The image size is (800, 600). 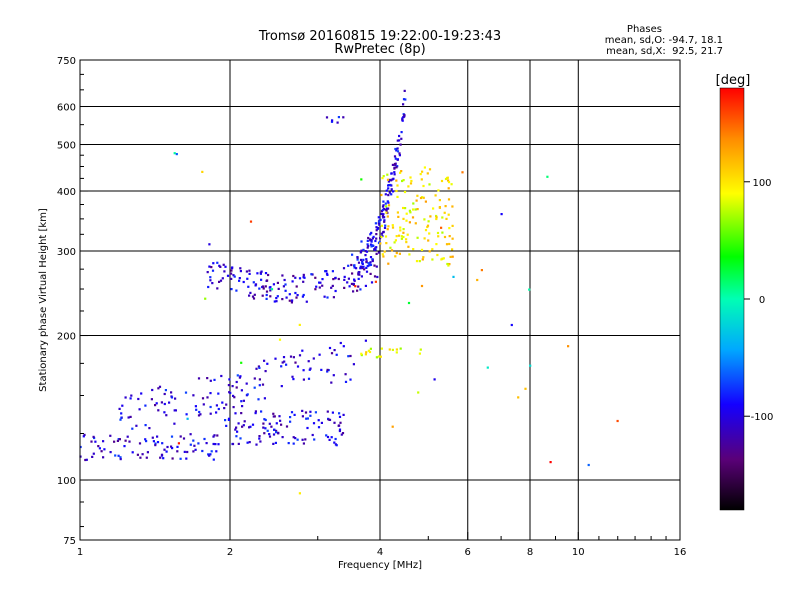 What do you see at coordinates (69, 541) in the screenshot?
I see `y-tick-label: 75` at bounding box center [69, 541].